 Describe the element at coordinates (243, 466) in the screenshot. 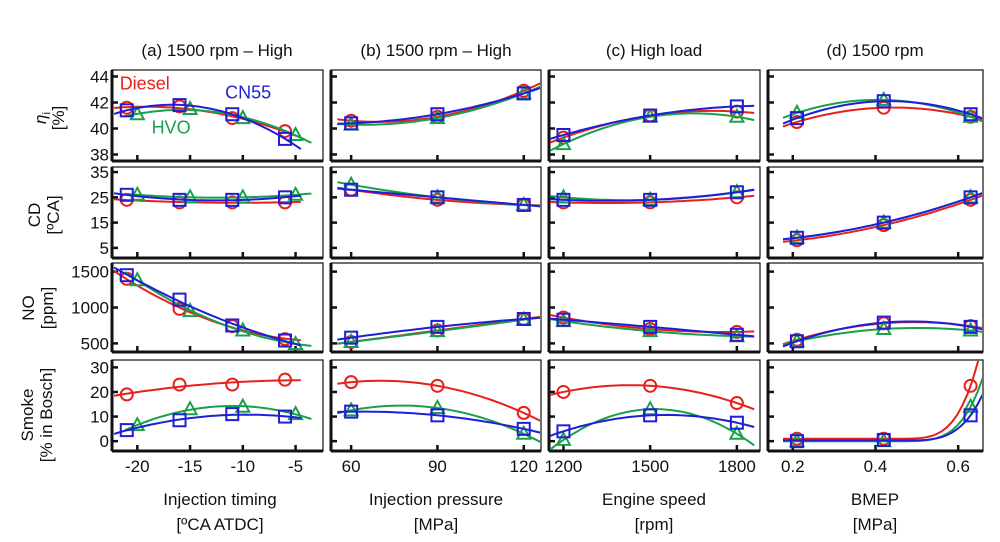

I see `x-tick-label: -10` at that location.